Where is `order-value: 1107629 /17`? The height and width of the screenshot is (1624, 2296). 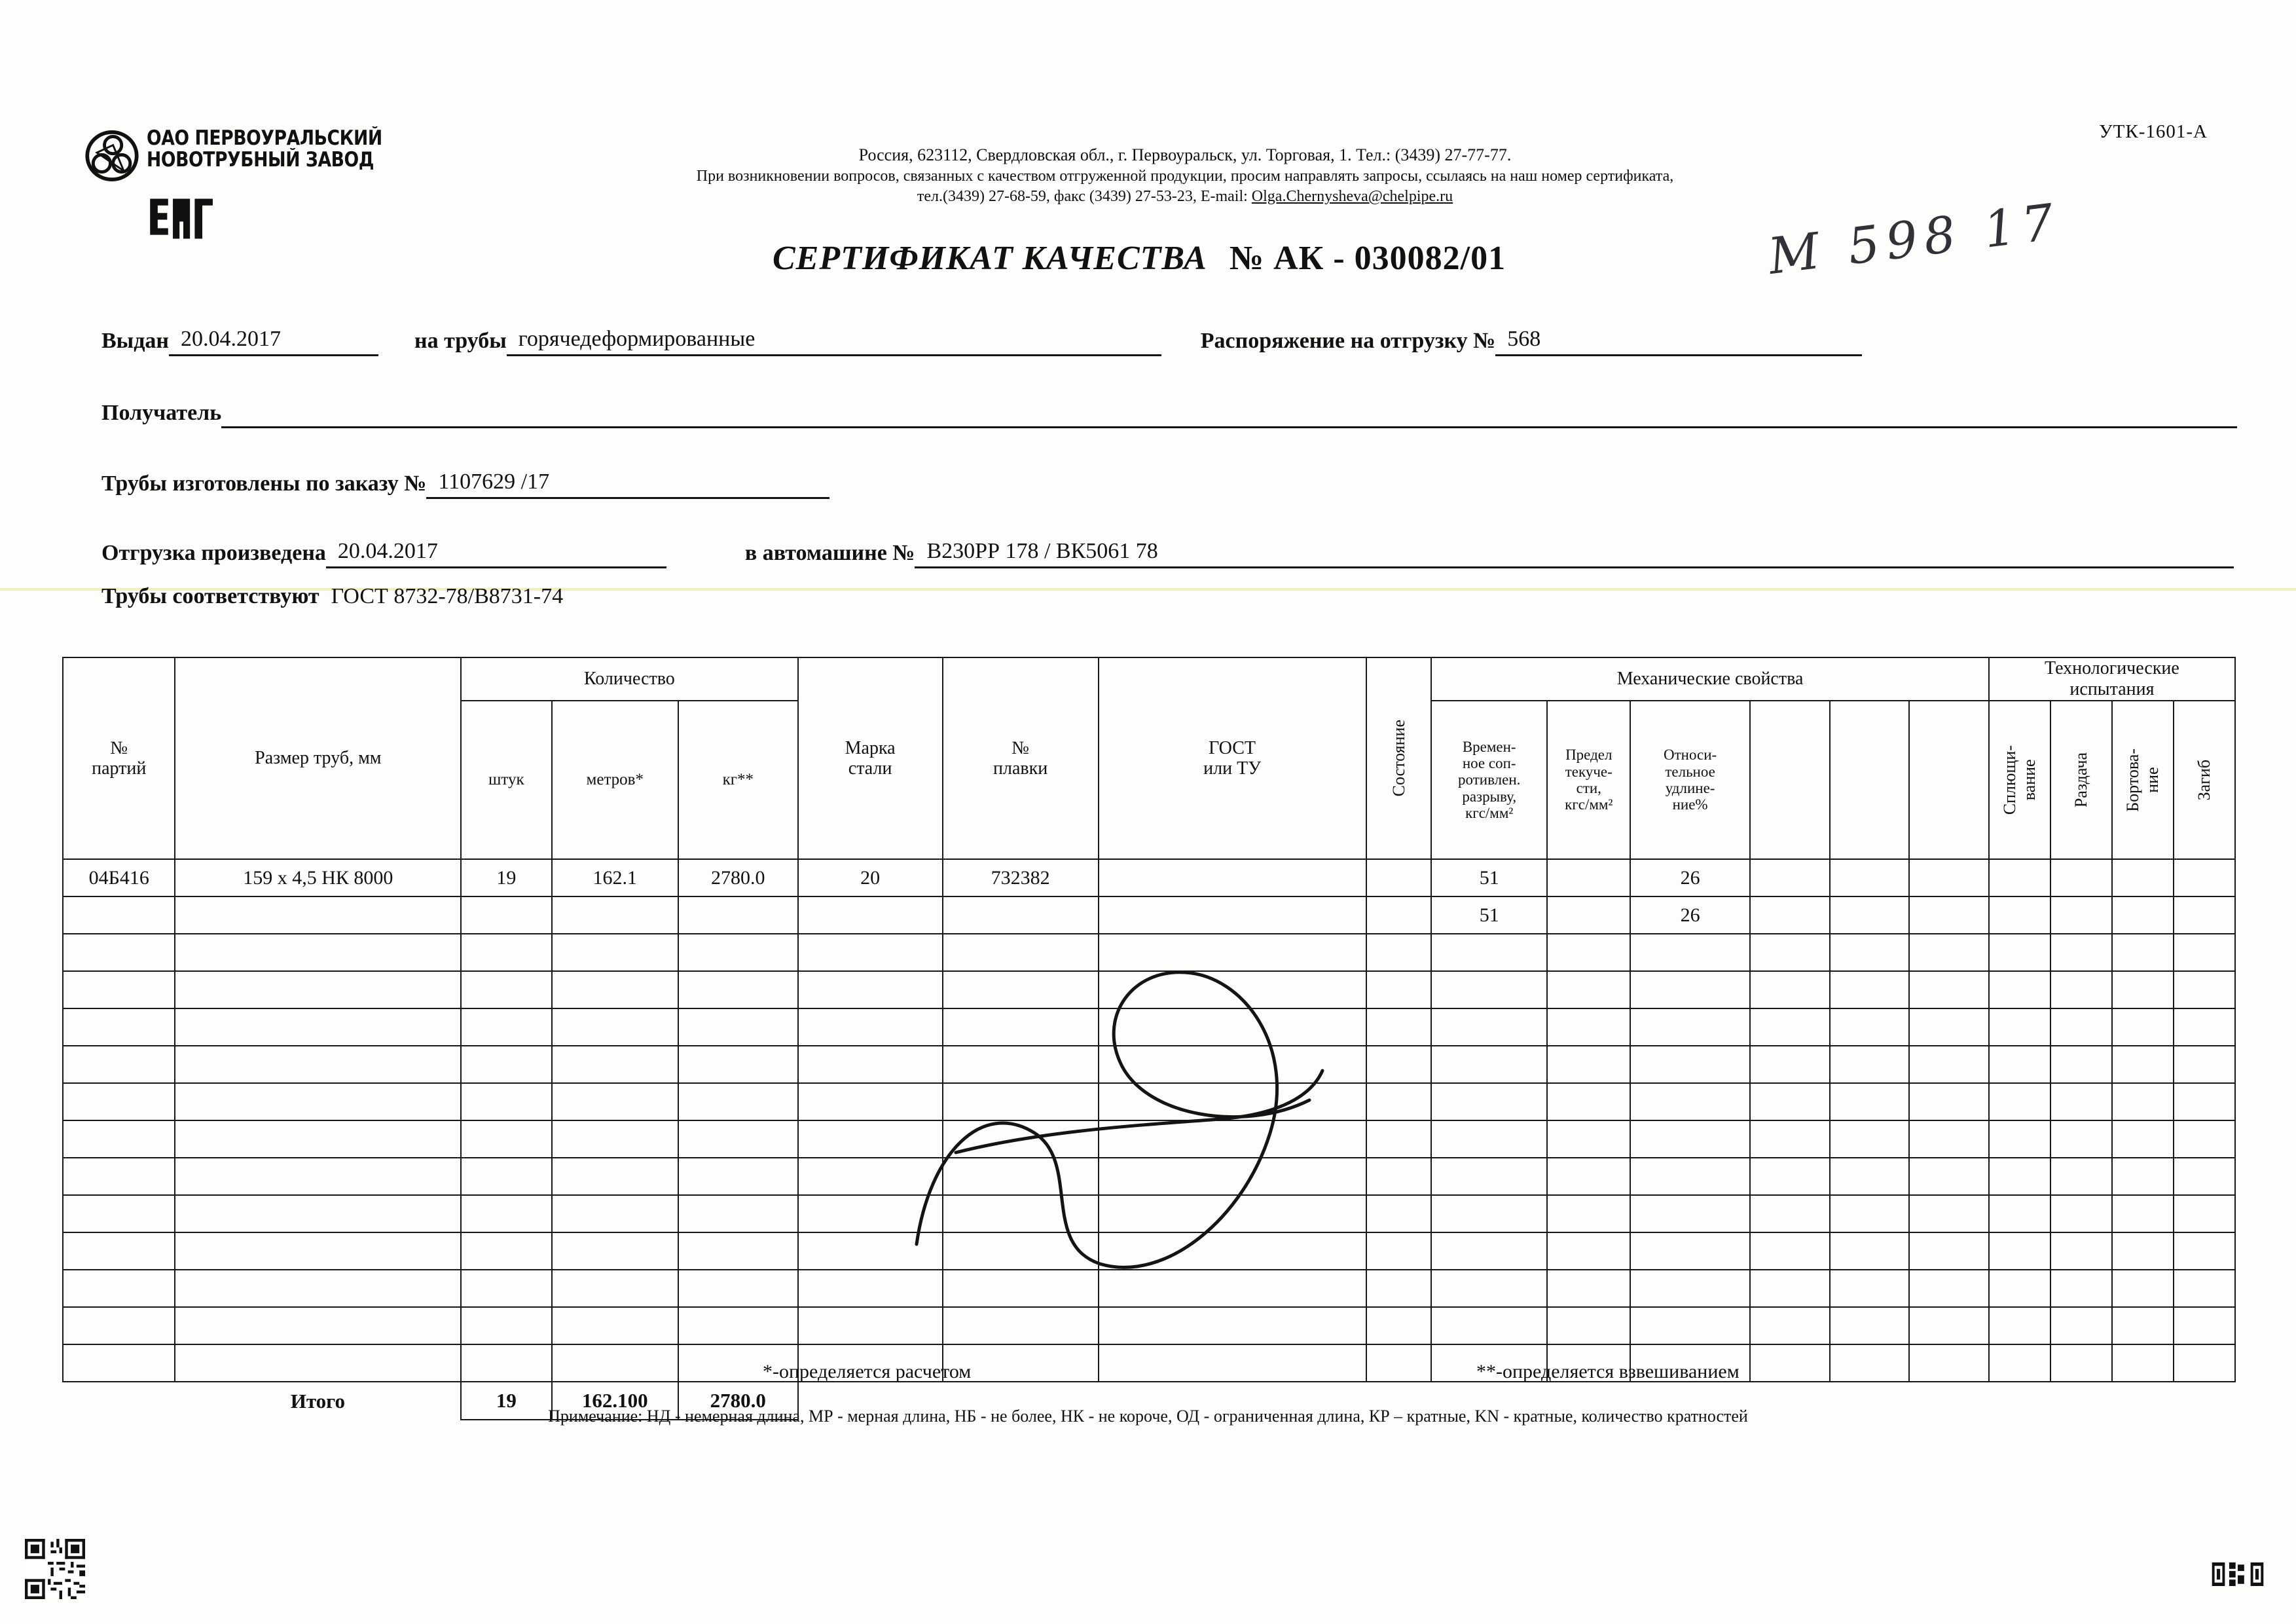 order-value: 1107629 /17 is located at coordinates (627, 484).